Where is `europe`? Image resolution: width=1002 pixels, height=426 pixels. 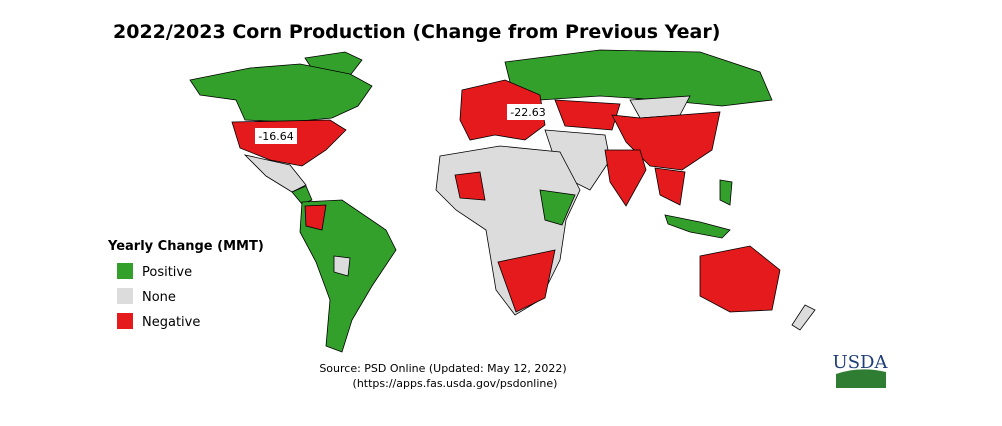 europe is located at coordinates (502, 110).